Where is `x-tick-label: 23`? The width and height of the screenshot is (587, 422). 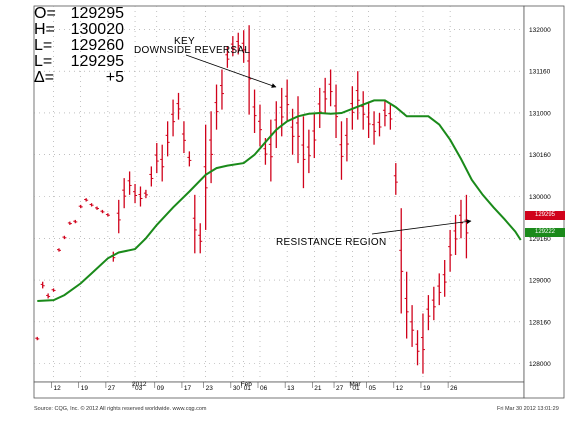
x-tick-label: 23 is located at coordinates (210, 388).